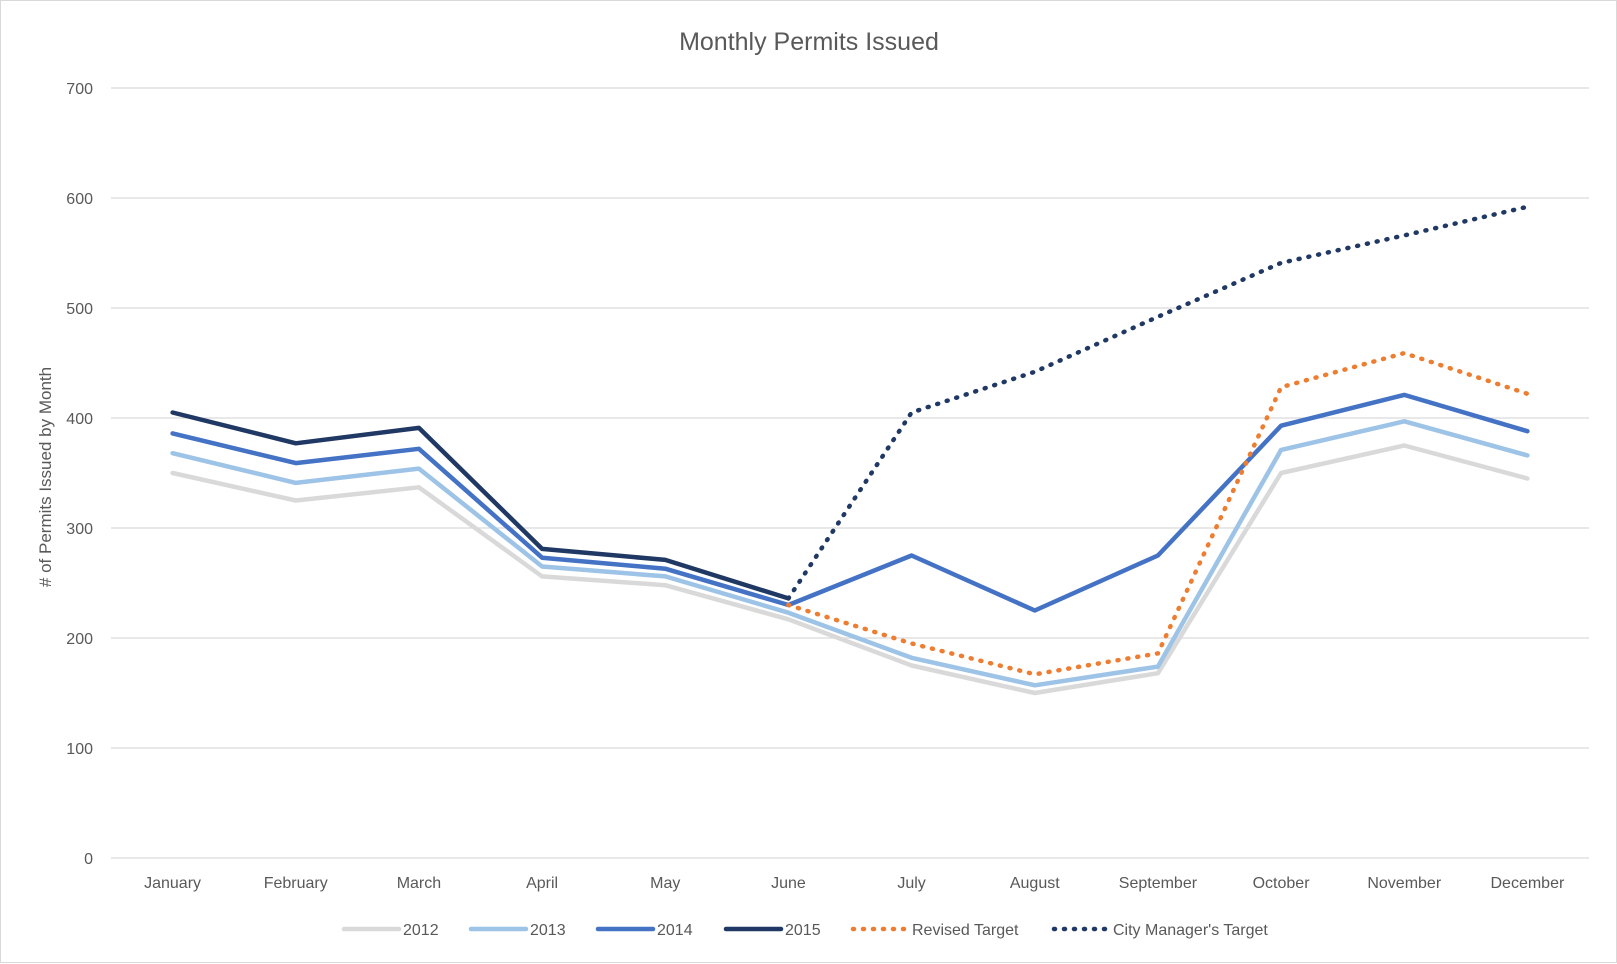  What do you see at coordinates (1158, 883) in the screenshot?
I see `x-tick-label: September` at bounding box center [1158, 883].